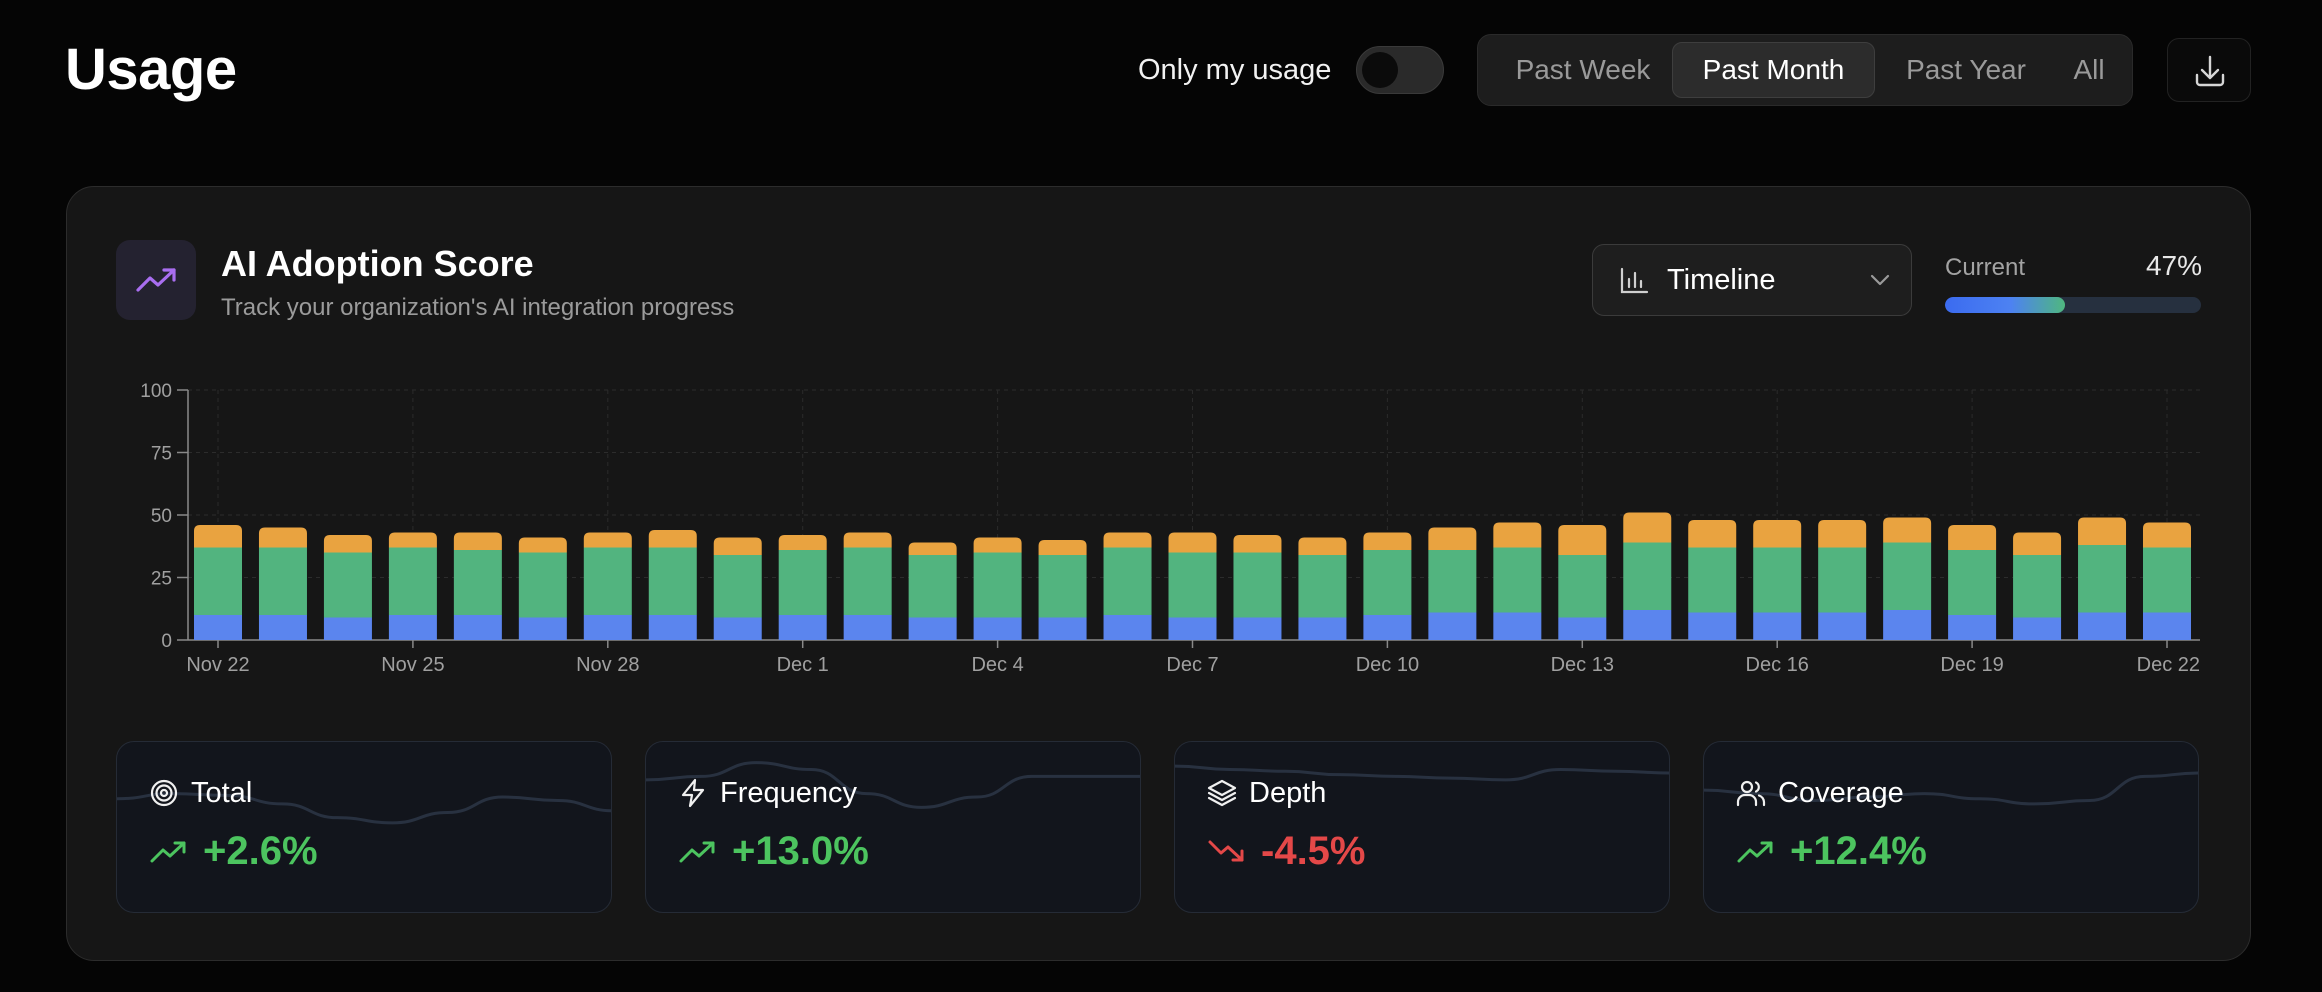 The height and width of the screenshot is (992, 2322). I want to click on page-title: Usage, so click(151, 69).